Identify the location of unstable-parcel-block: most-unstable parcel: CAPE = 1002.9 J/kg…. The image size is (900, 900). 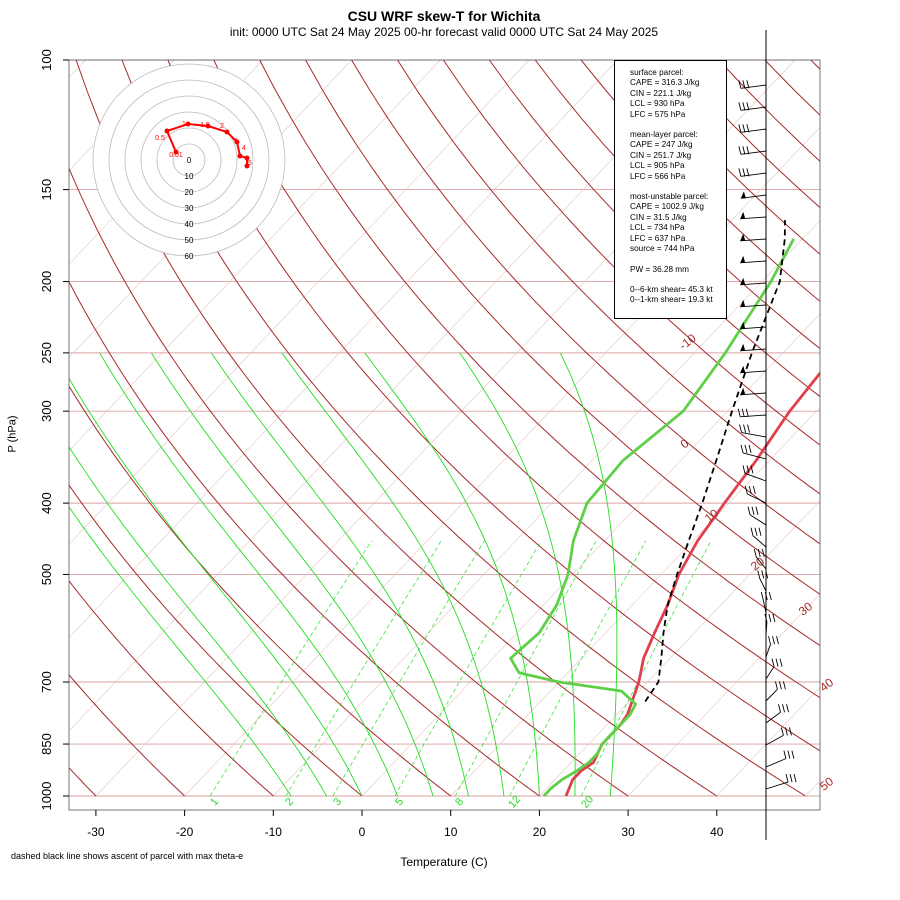
(678, 223).